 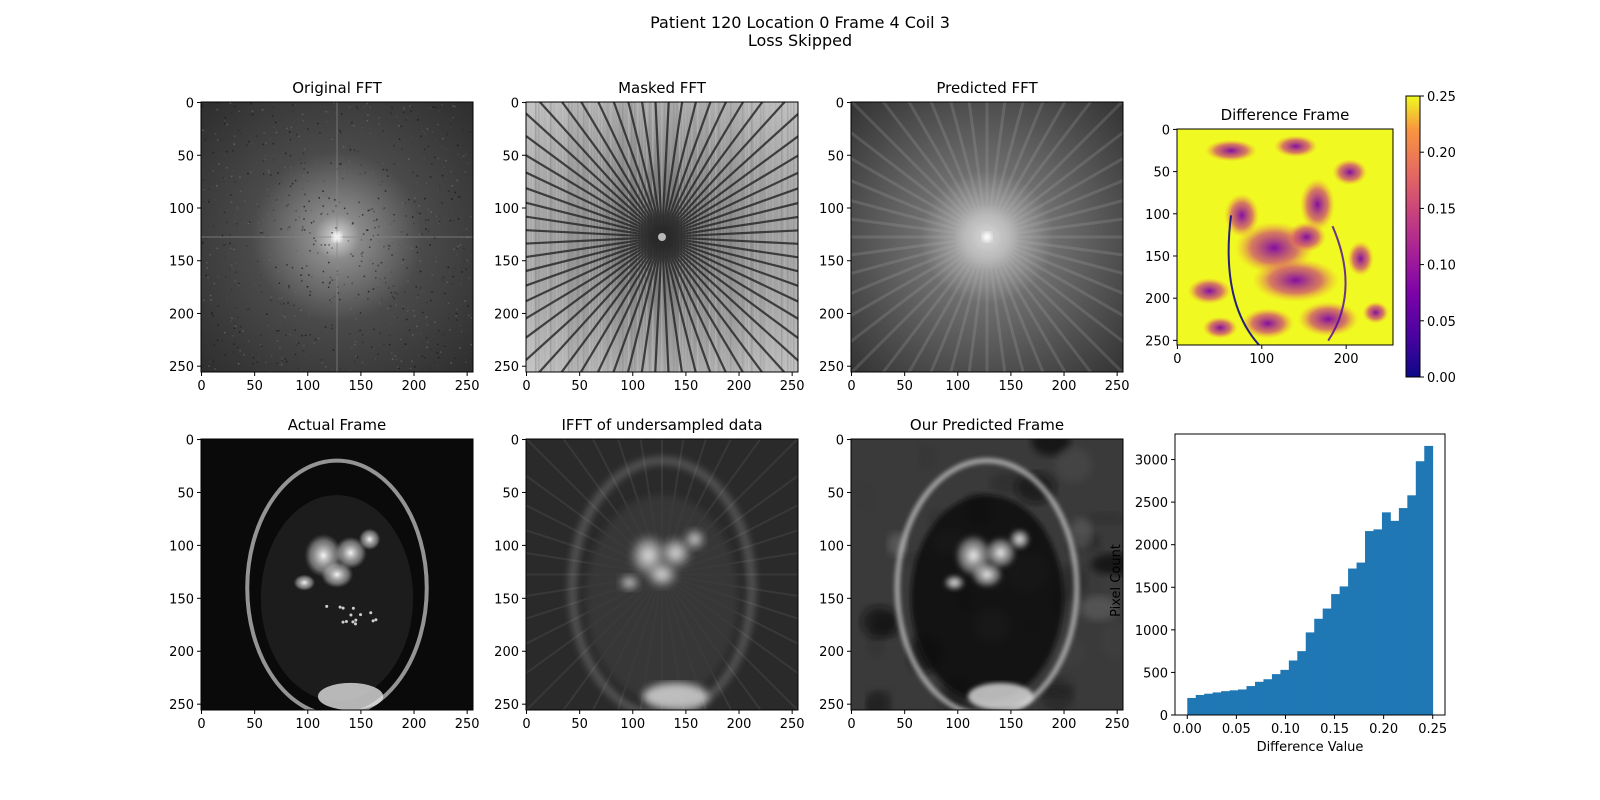 I want to click on diff-blob, so click(x=1296, y=146).